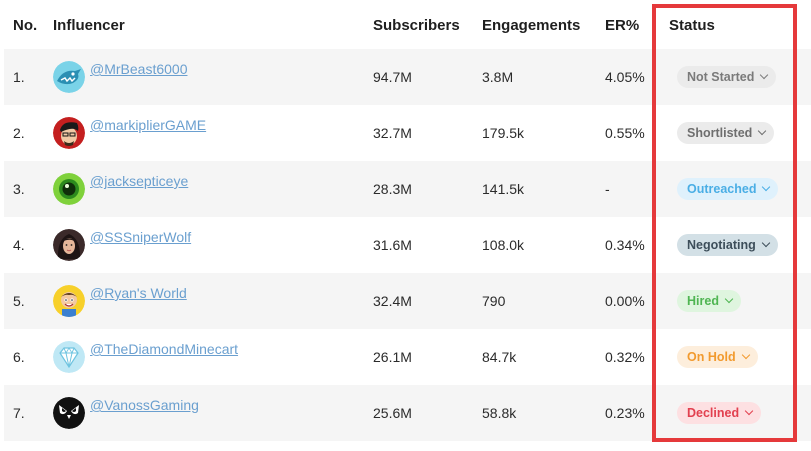 The image size is (811, 451). Describe the element at coordinates (503, 189) in the screenshot. I see `engagements-value: 141.5k` at that location.